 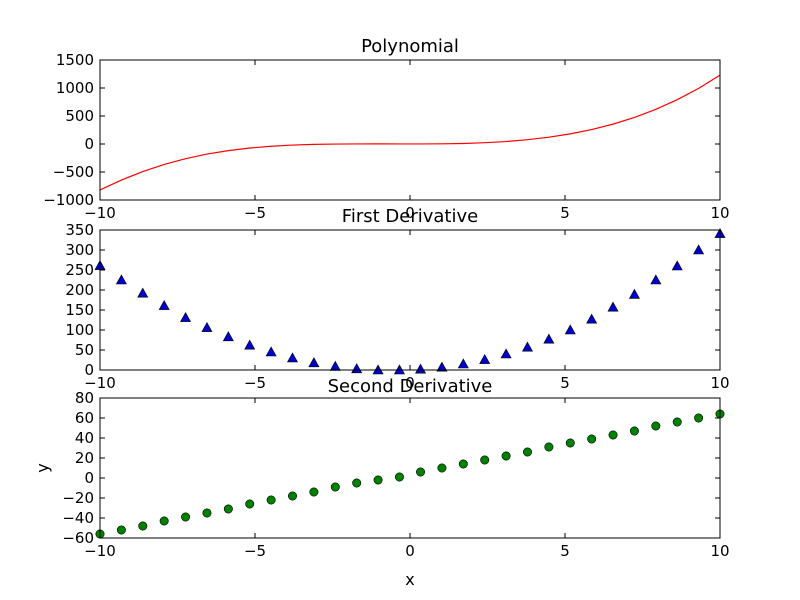 I want to click on y-tick-label: 250, so click(x=79, y=270).